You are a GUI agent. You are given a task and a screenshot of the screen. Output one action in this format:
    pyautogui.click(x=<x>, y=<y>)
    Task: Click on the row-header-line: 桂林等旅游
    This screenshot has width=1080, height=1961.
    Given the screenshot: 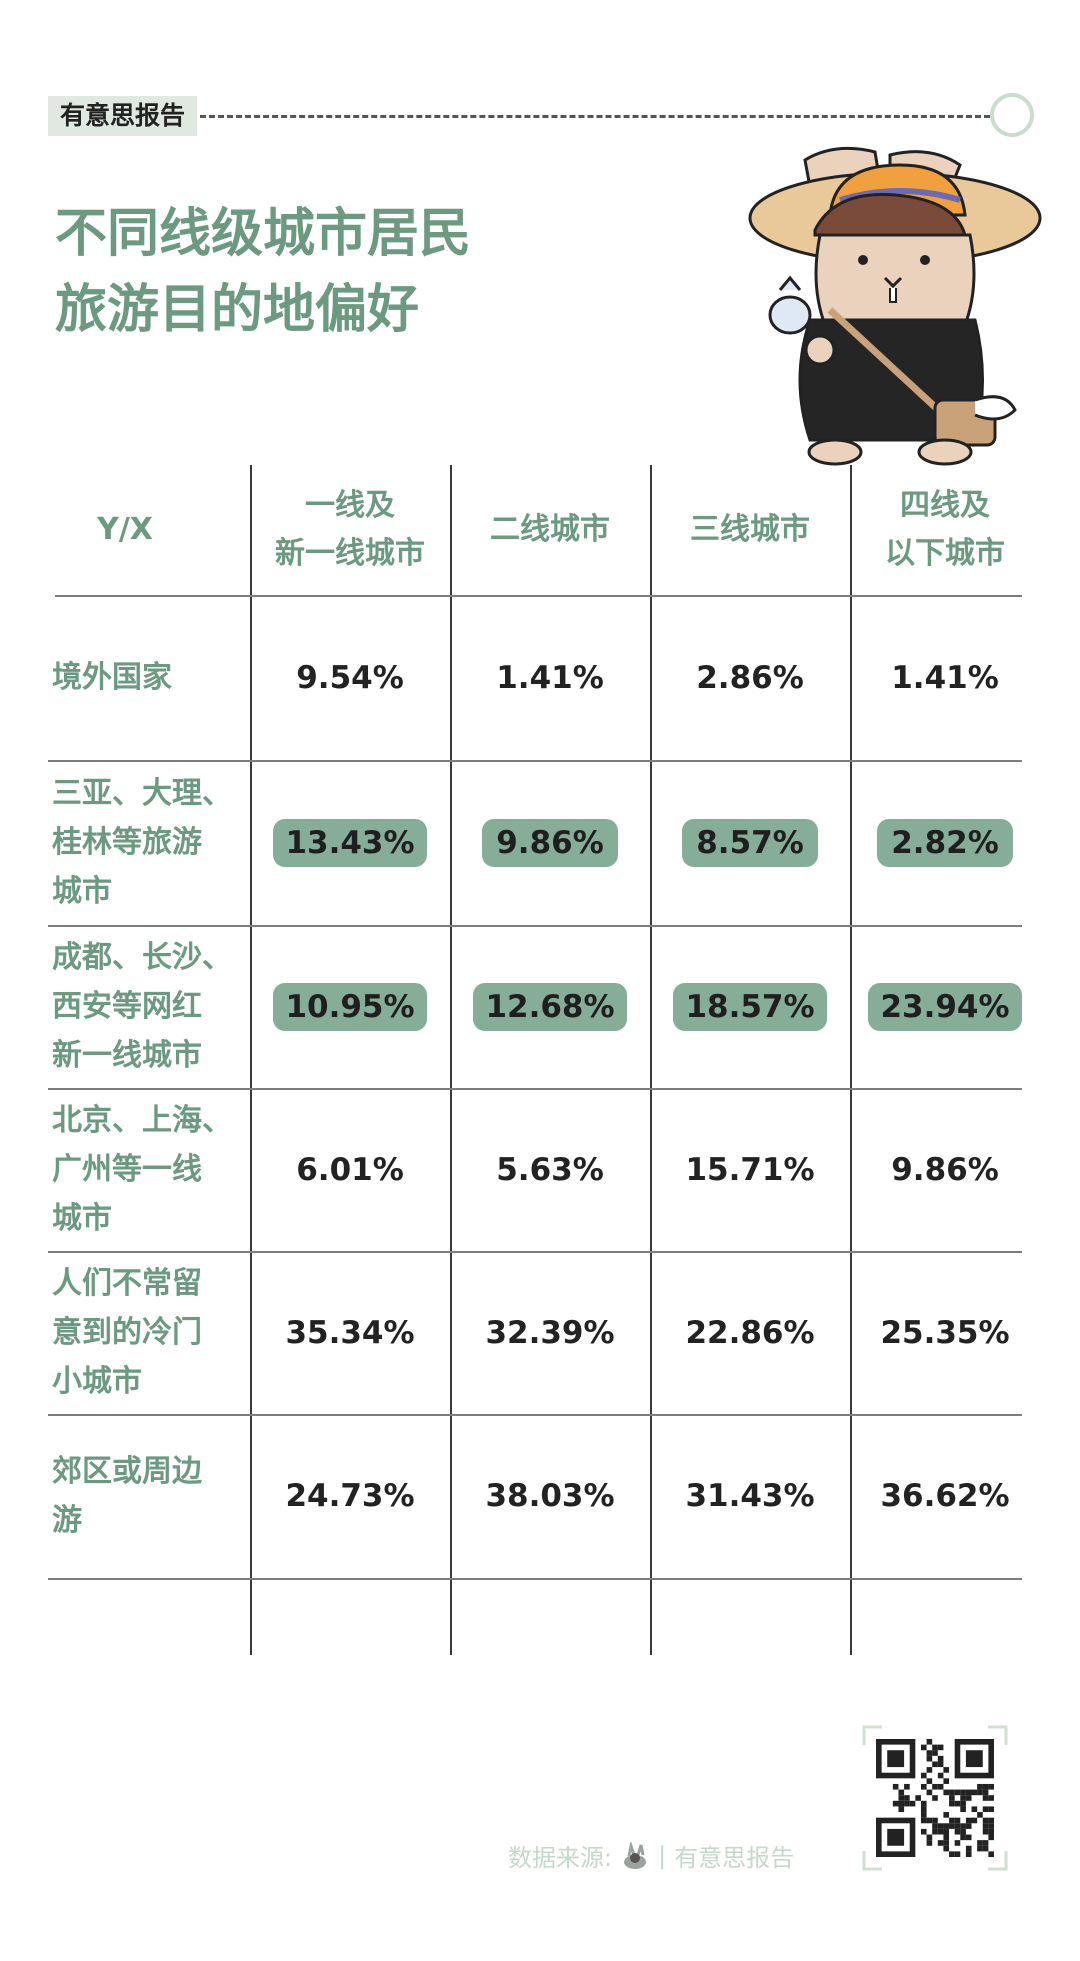 What is the action you would take?
    pyautogui.click(x=127, y=842)
    